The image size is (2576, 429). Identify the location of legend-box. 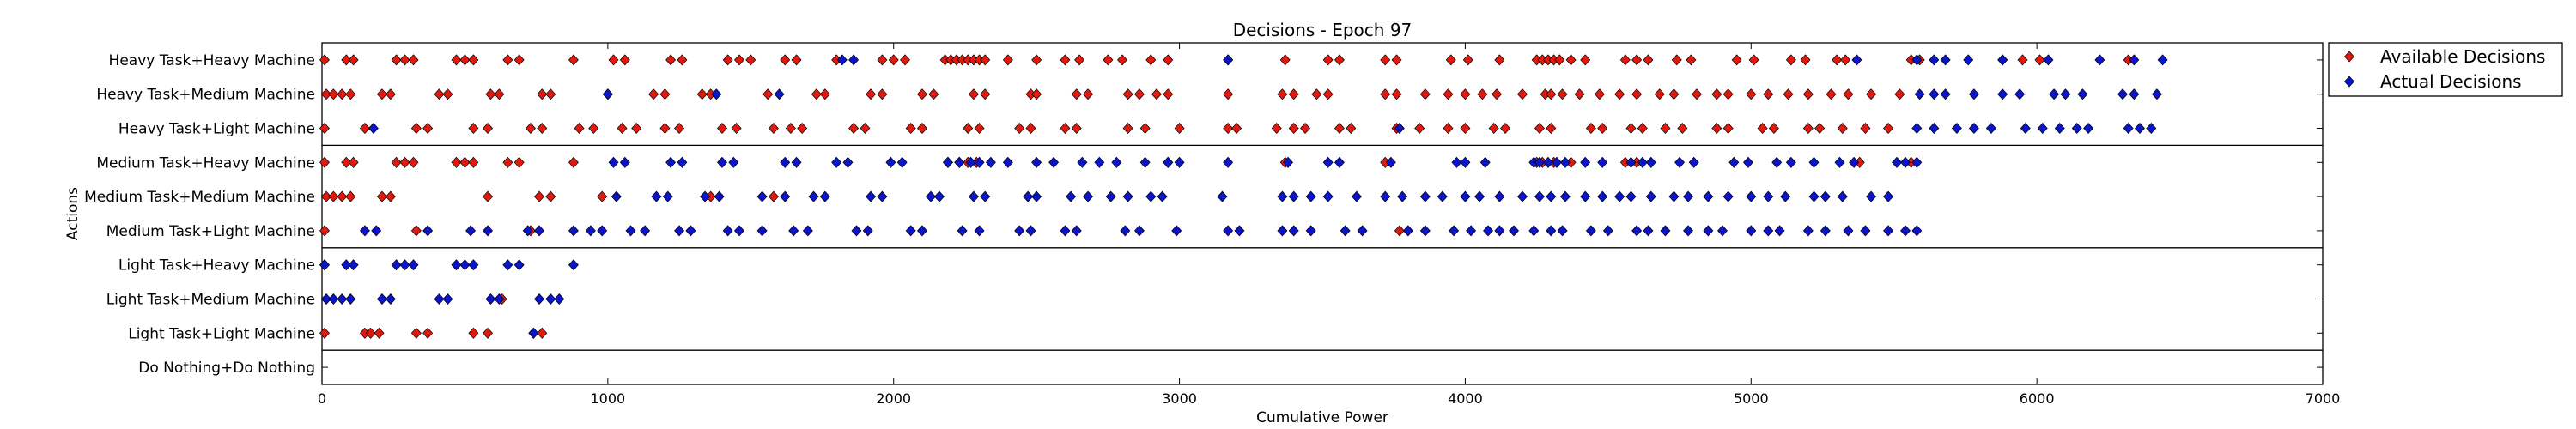
(2445, 69).